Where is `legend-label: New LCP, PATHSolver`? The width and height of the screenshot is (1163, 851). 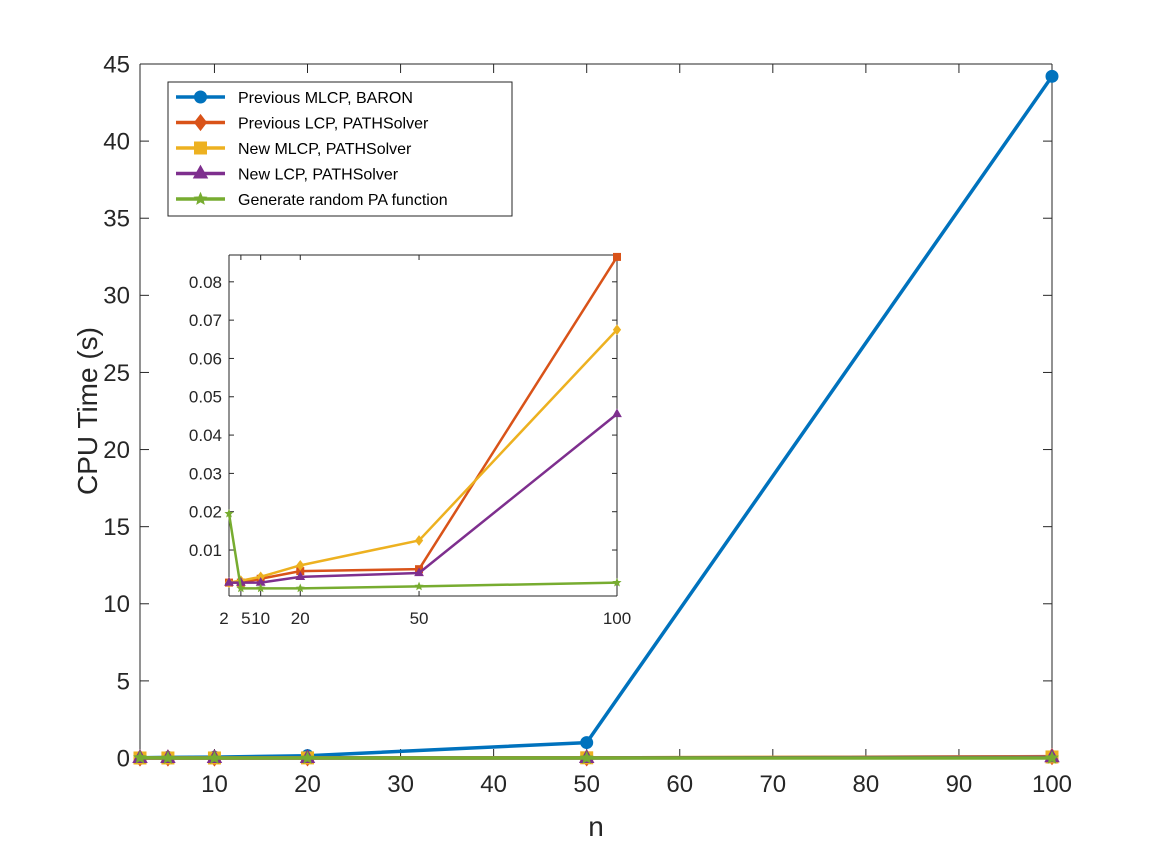 legend-label: New LCP, PATHSolver is located at coordinates (318, 175).